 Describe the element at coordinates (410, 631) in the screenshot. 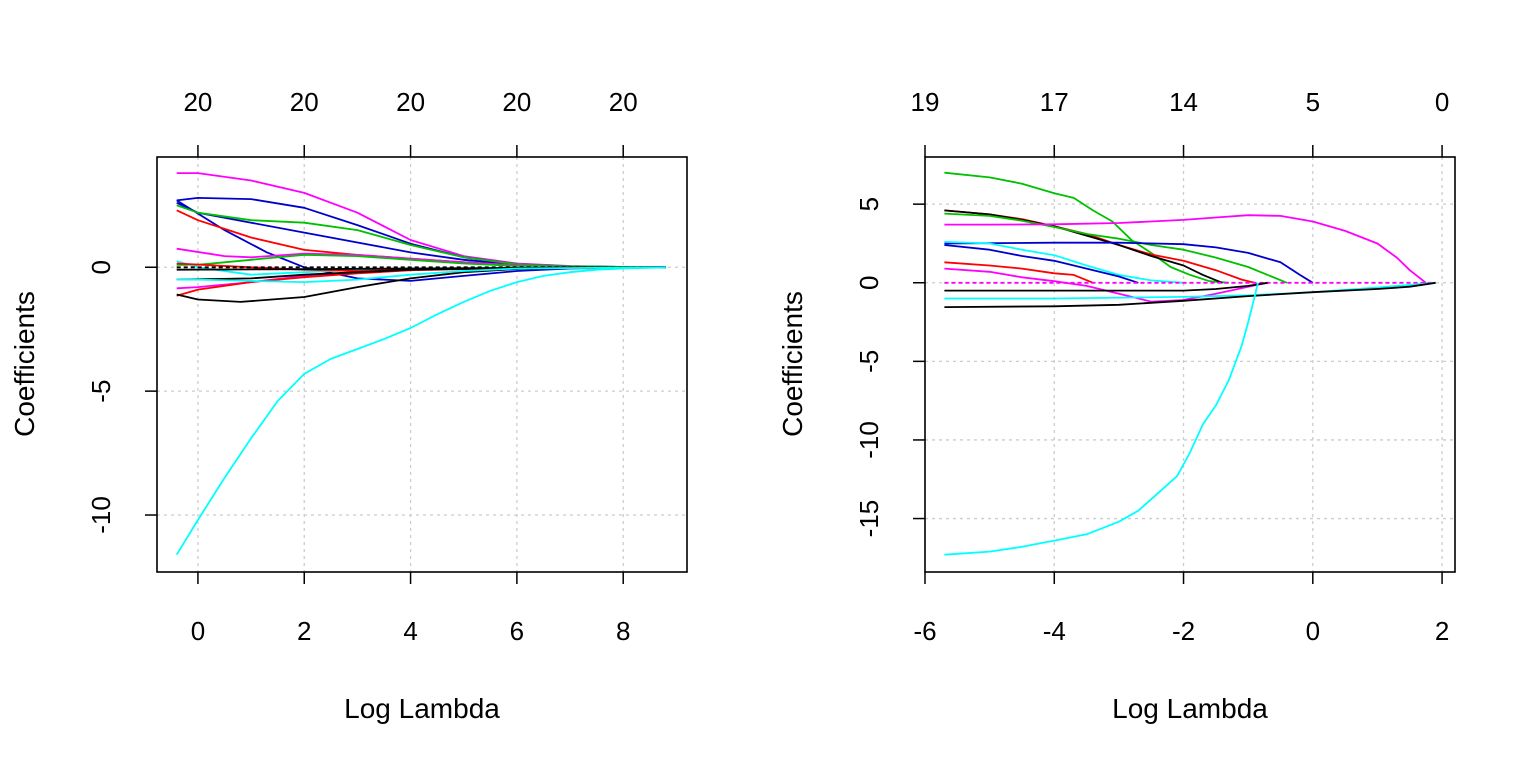

I see `x-tick-label: 4` at that location.